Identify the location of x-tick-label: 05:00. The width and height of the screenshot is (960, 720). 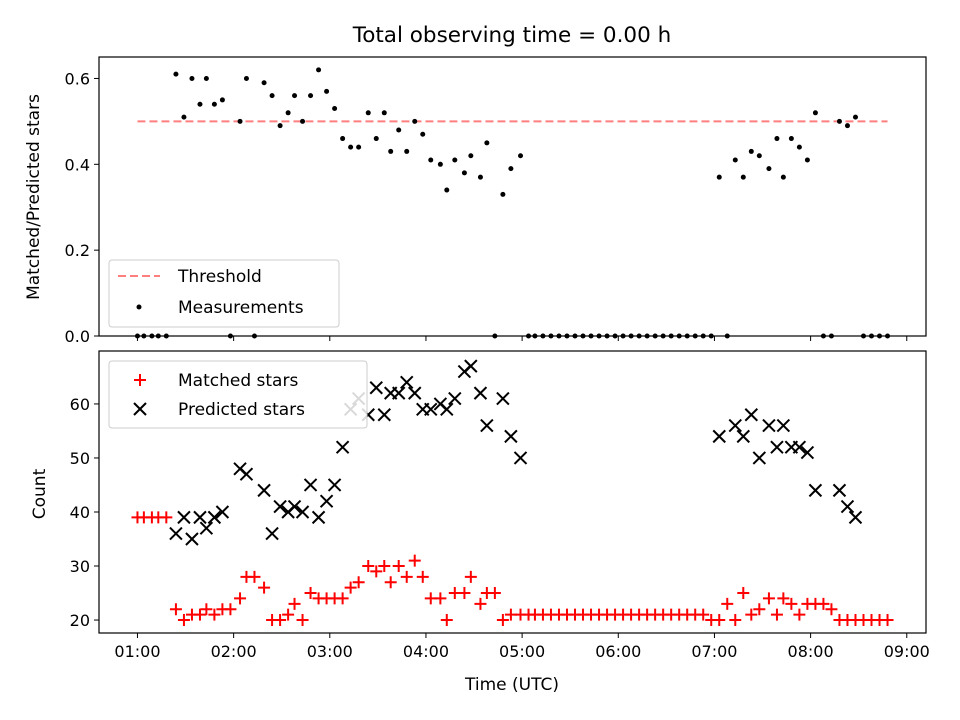
(522, 651).